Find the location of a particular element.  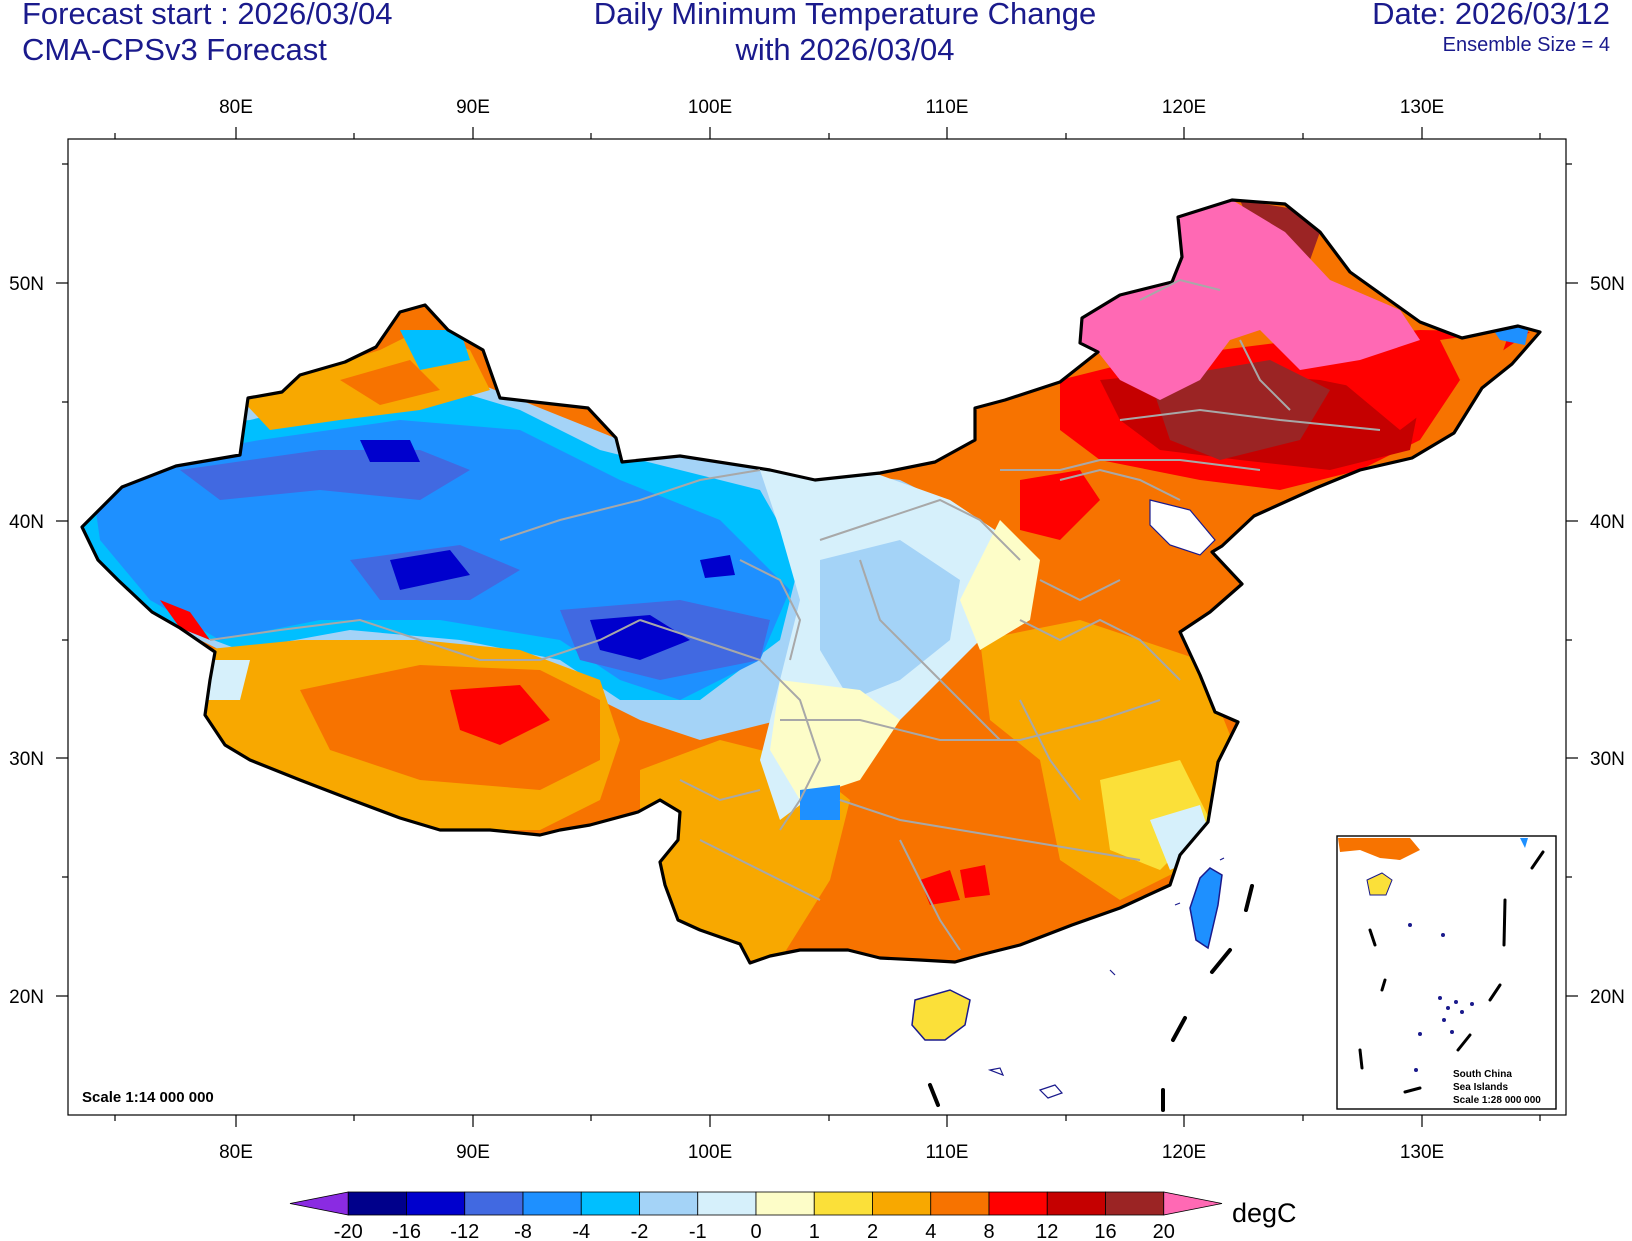

lon-label-bottom: 80E is located at coordinates (236, 1152).